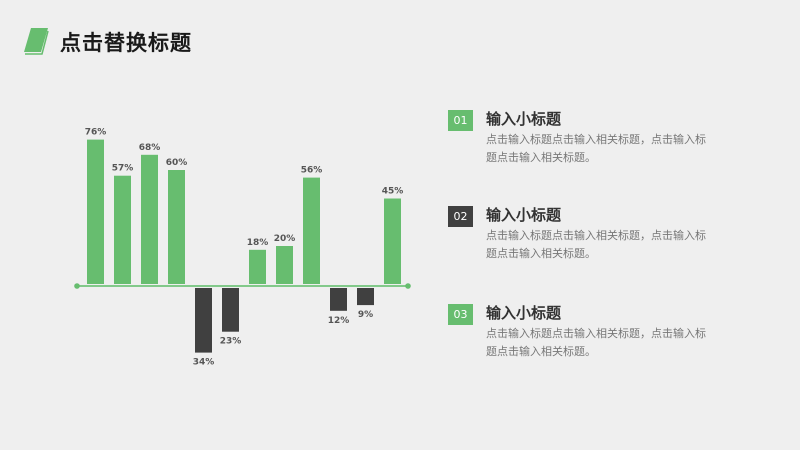 This screenshot has width=800, height=450. What do you see at coordinates (123, 169) in the screenshot?
I see `data-label: 57%` at bounding box center [123, 169].